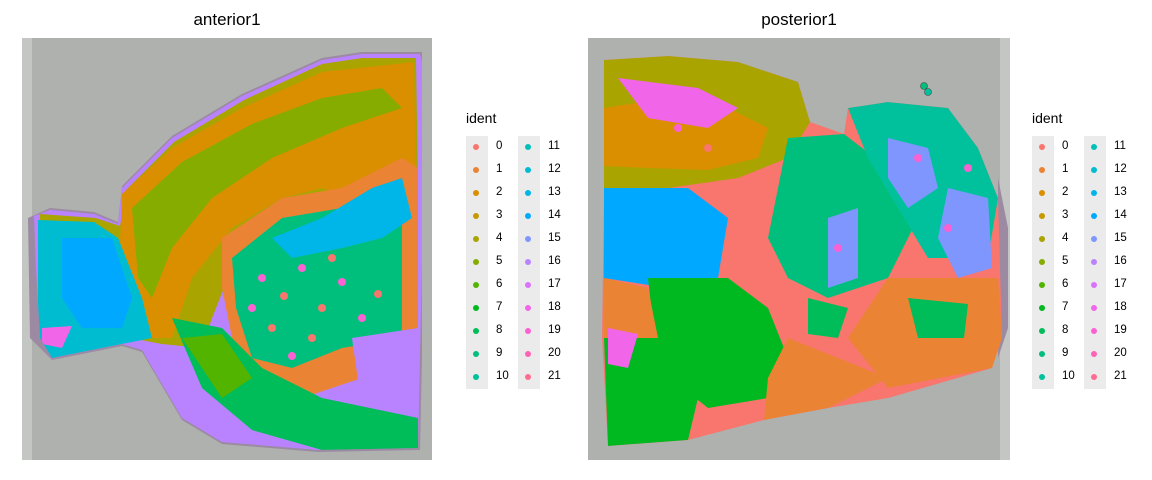 The height and width of the screenshot is (480, 1152). I want to click on legend-label: 4, so click(1065, 238).